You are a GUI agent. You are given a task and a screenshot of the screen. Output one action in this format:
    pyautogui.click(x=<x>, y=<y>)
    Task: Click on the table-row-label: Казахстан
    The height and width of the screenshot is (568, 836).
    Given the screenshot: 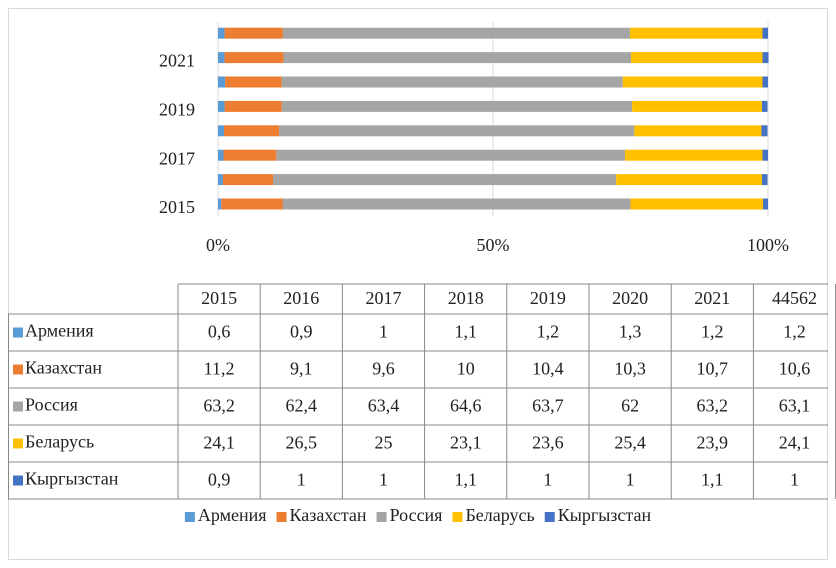 What is the action you would take?
    pyautogui.click(x=63, y=368)
    